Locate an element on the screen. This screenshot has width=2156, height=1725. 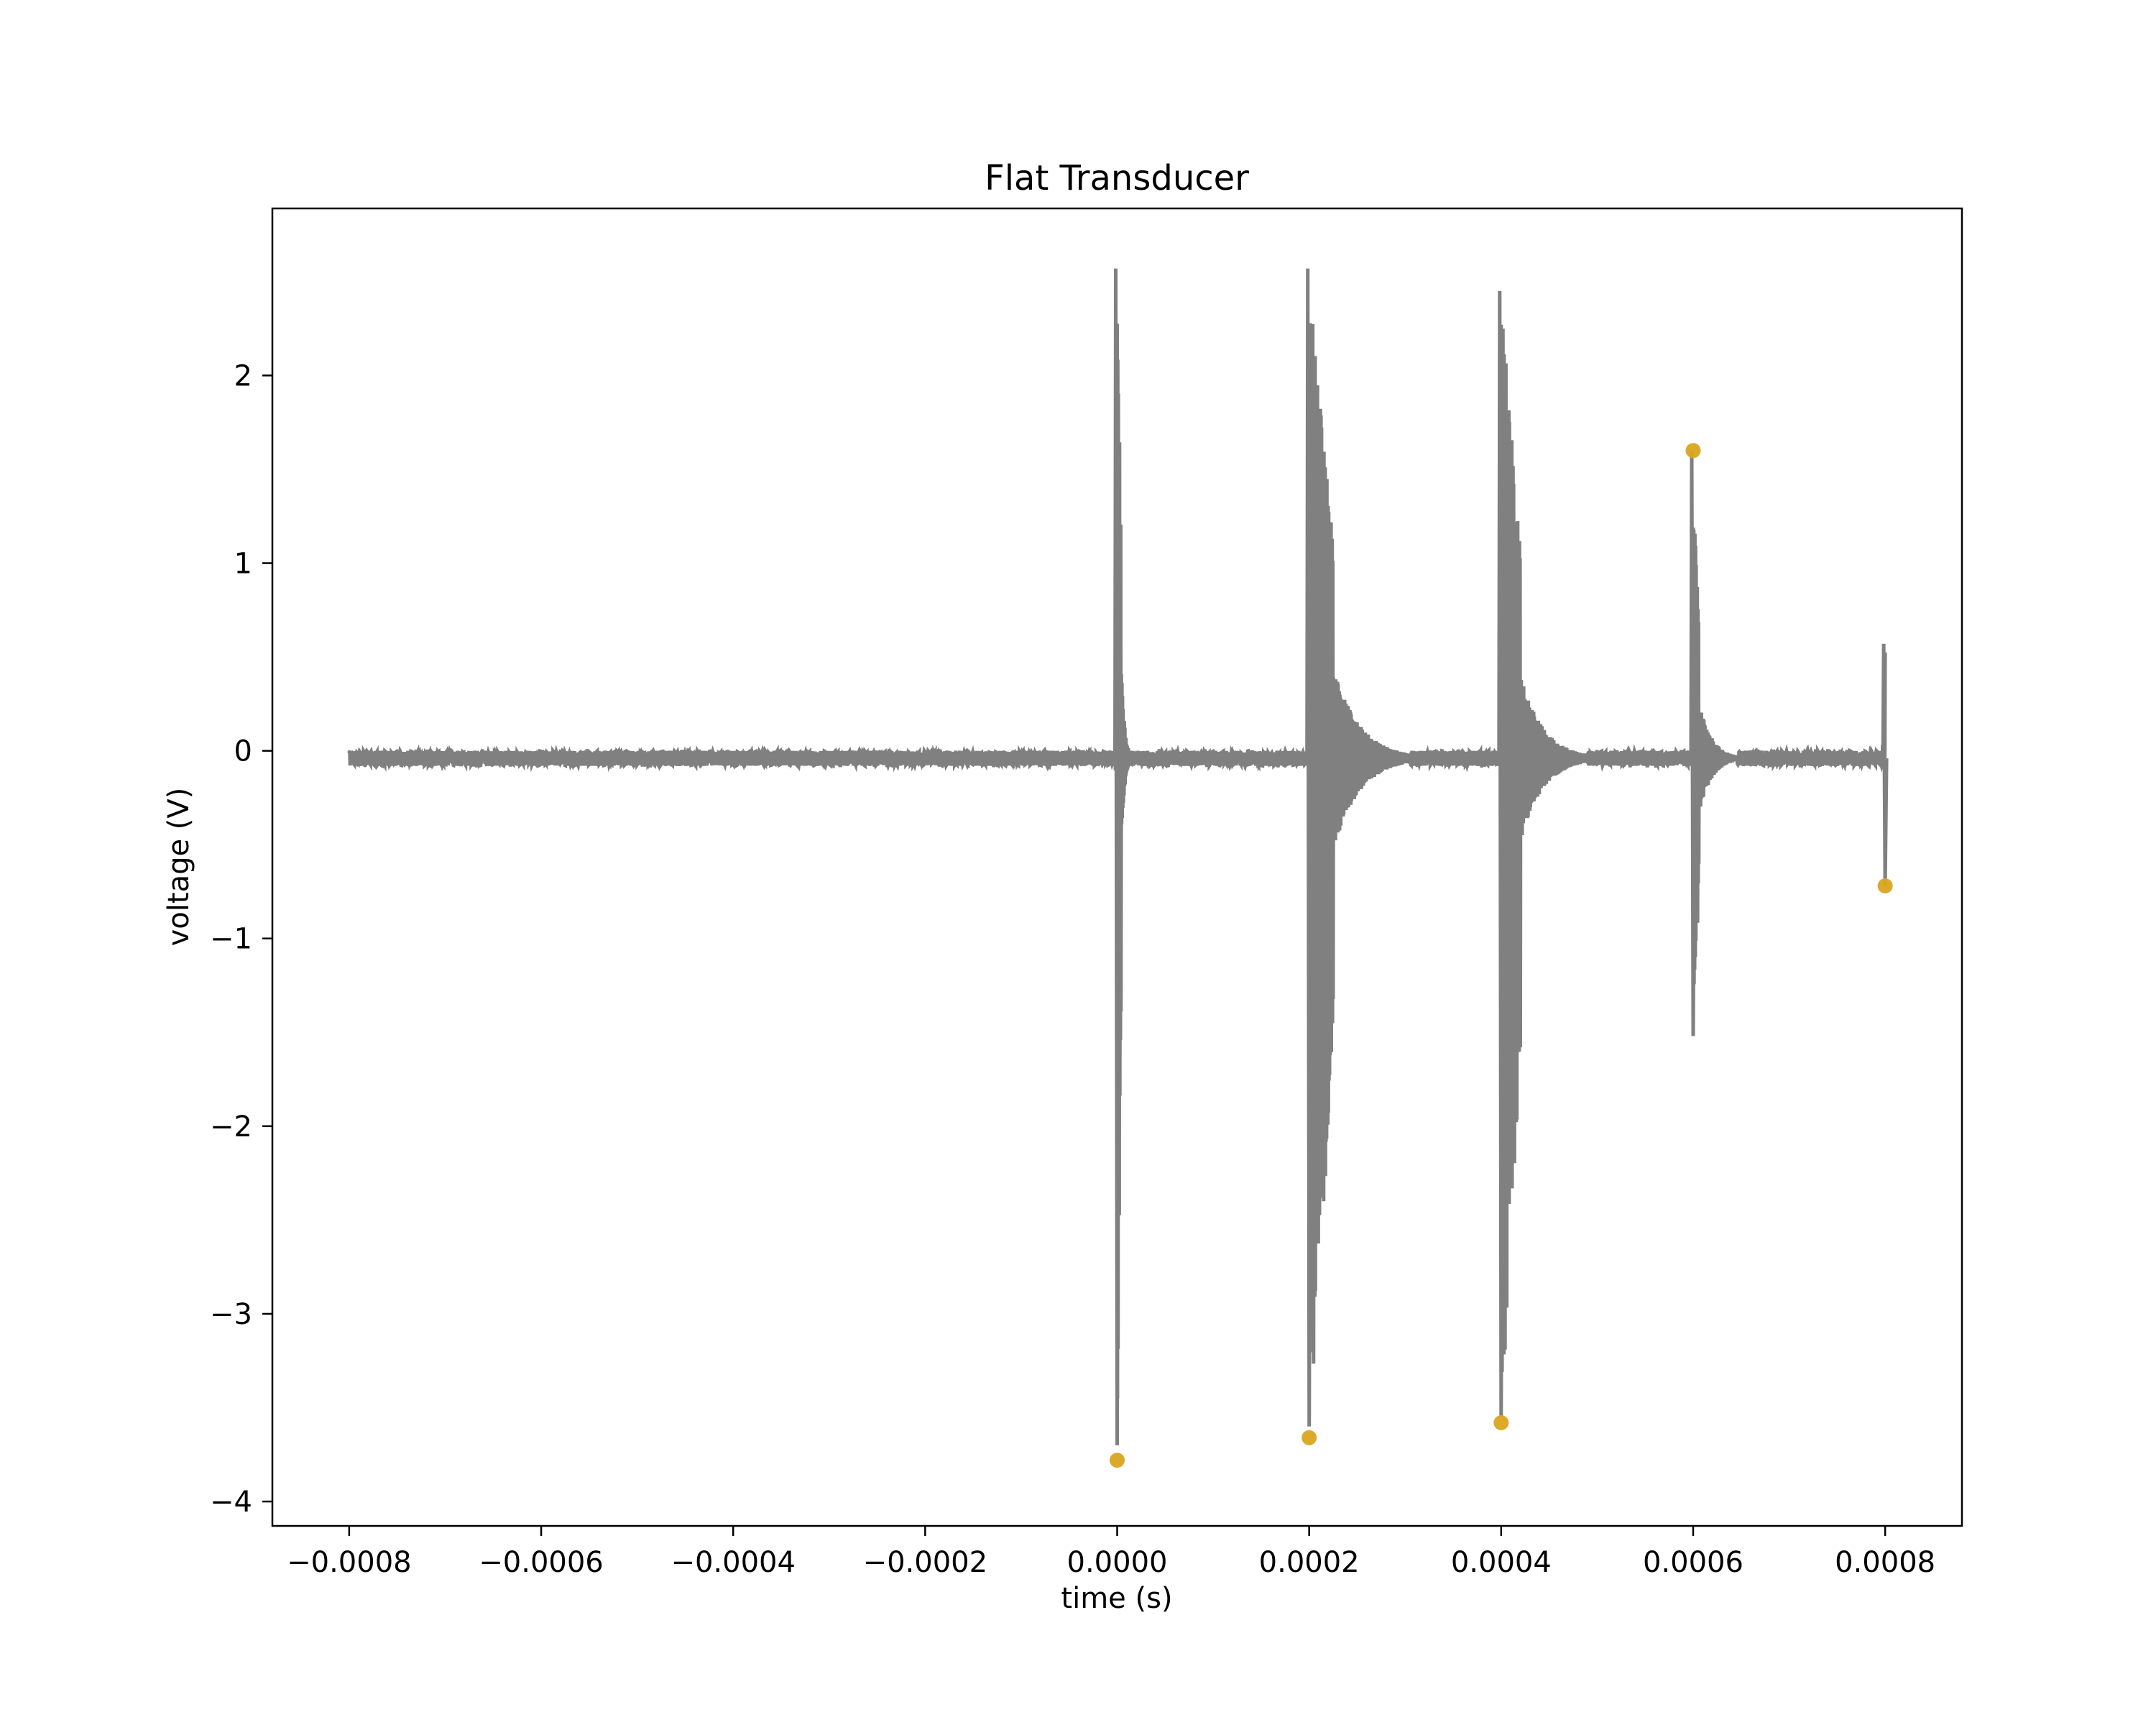
y-tick-label: −2 is located at coordinates (231, 1127).